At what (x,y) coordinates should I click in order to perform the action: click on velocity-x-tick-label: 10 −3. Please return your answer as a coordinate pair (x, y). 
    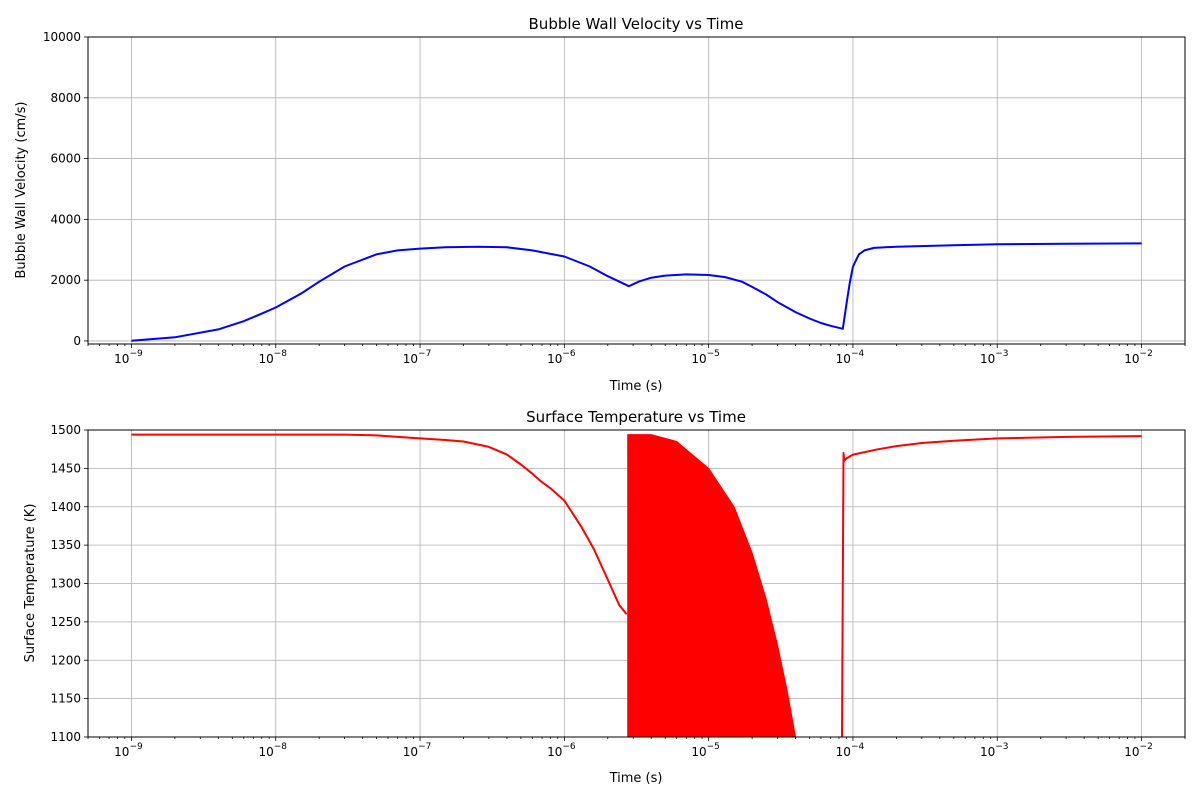
    Looking at the image, I should click on (994, 357).